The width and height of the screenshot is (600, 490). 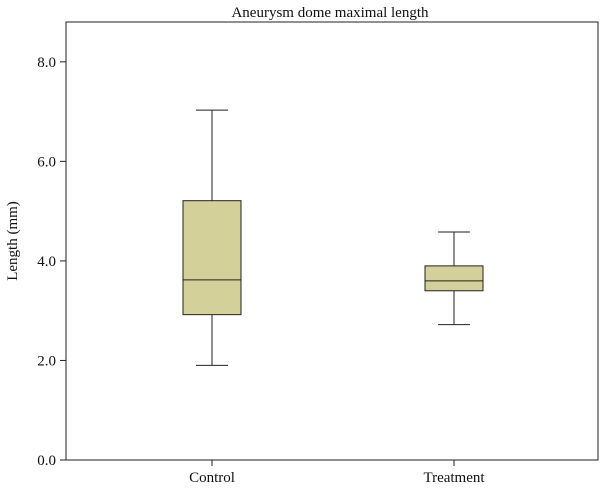 What do you see at coordinates (46, 262) in the screenshot?
I see `y-tick-label: 4.0` at bounding box center [46, 262].